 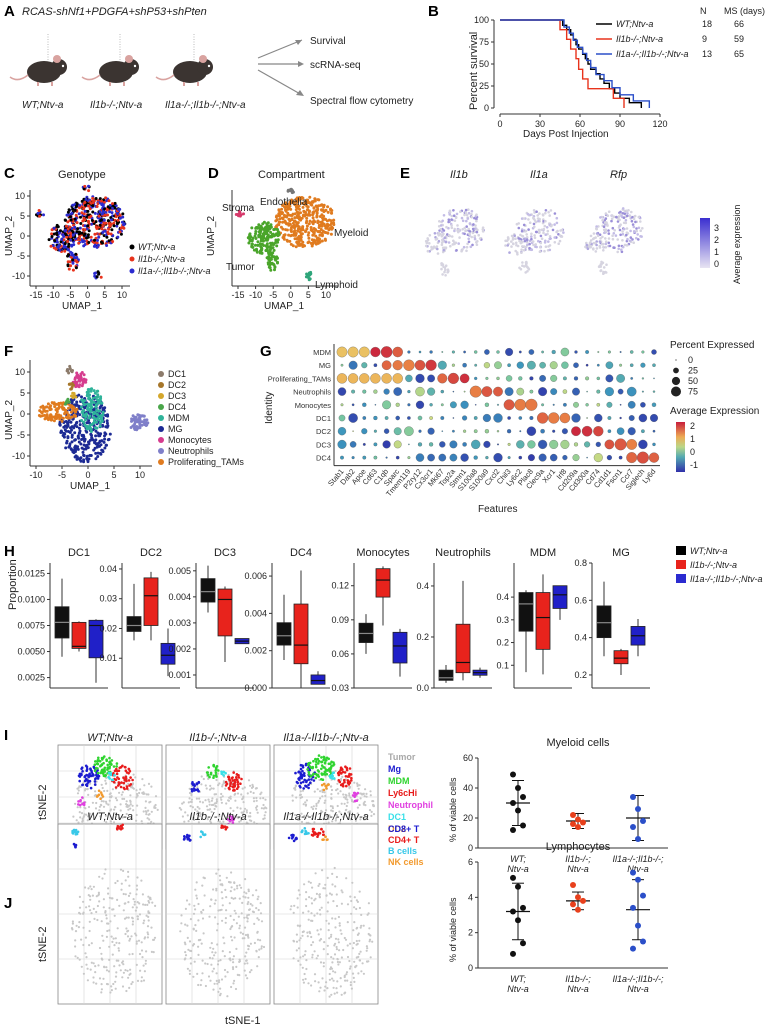 What do you see at coordinates (326, 738) in the screenshot?
I see `tsne-myeloid-title: Il1a-/-Il1b-/-;Ntv-a` at bounding box center [326, 738].